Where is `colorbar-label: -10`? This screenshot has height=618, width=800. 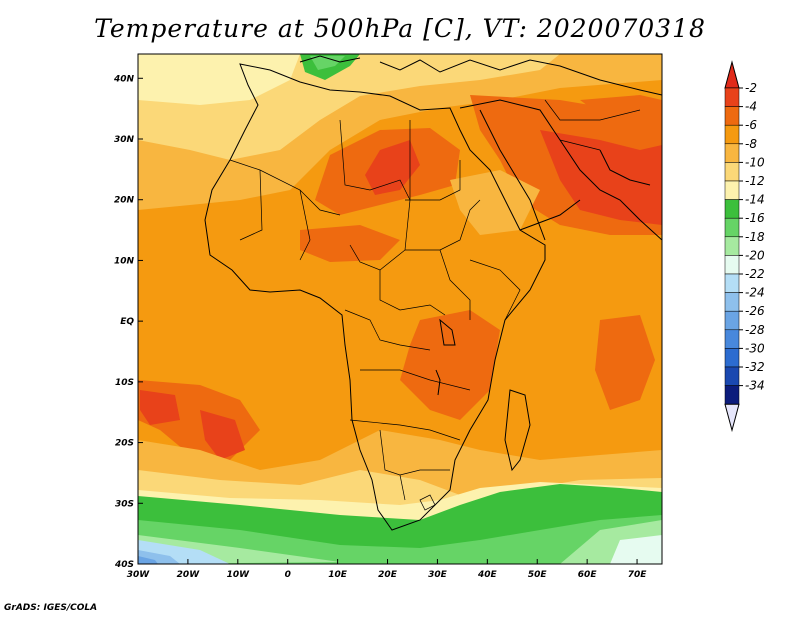 colorbar-label: -10 is located at coordinates (755, 162).